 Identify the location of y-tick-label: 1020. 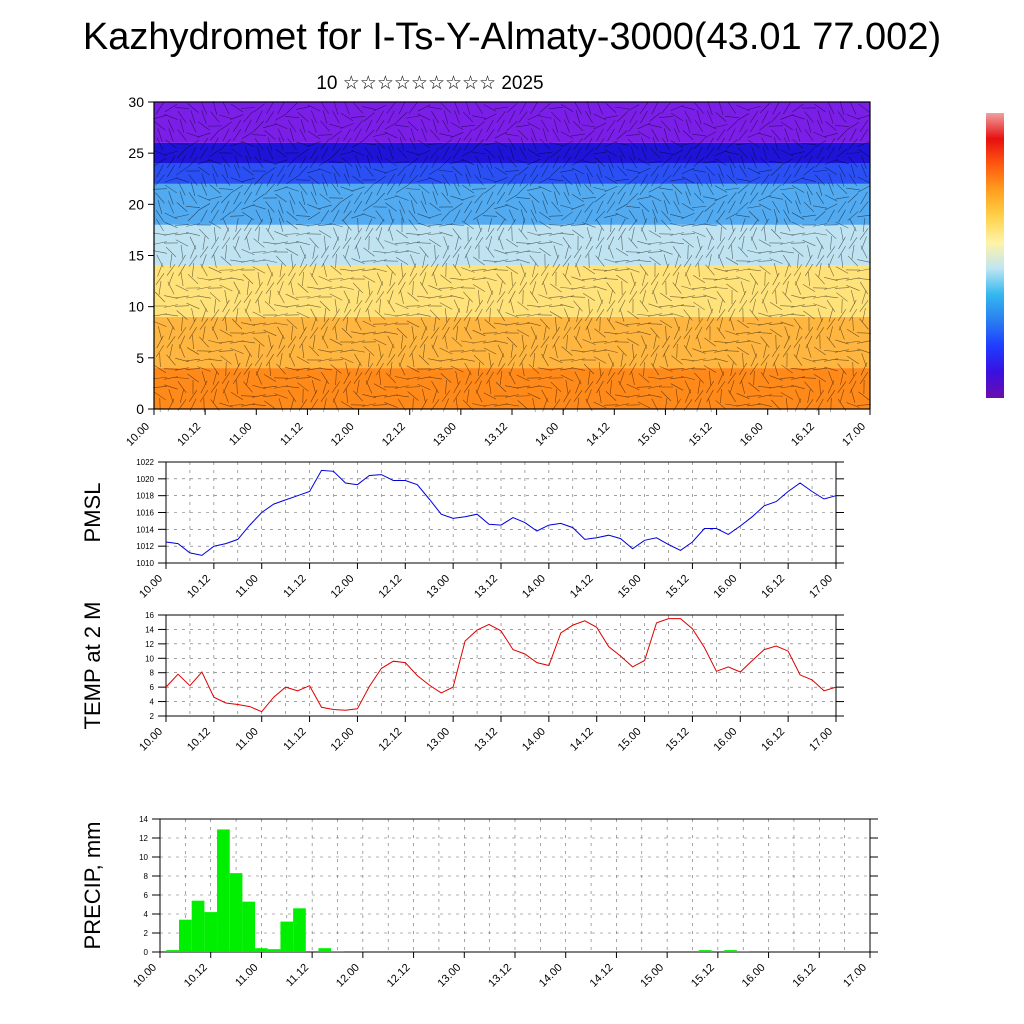
(145, 479).